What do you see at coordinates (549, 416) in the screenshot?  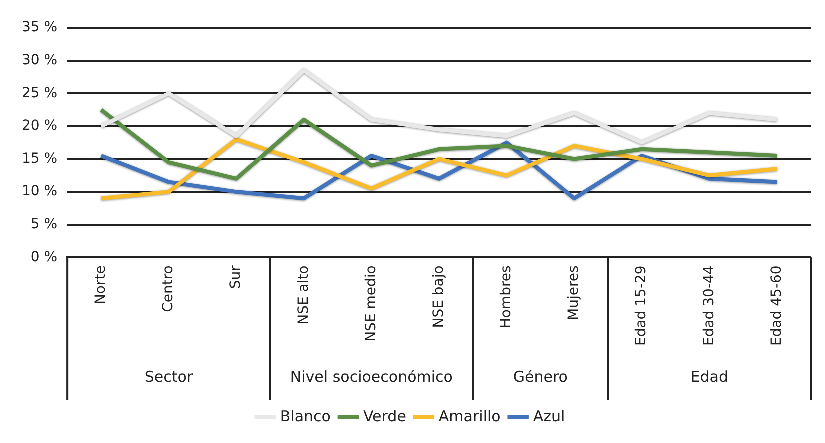 I see `legend-label: Azul` at bounding box center [549, 416].